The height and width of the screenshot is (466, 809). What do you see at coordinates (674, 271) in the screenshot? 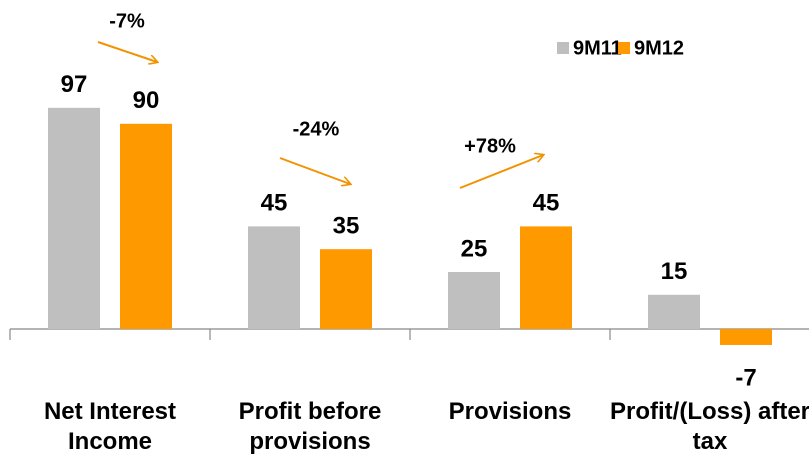
I see `value-label: 15` at bounding box center [674, 271].